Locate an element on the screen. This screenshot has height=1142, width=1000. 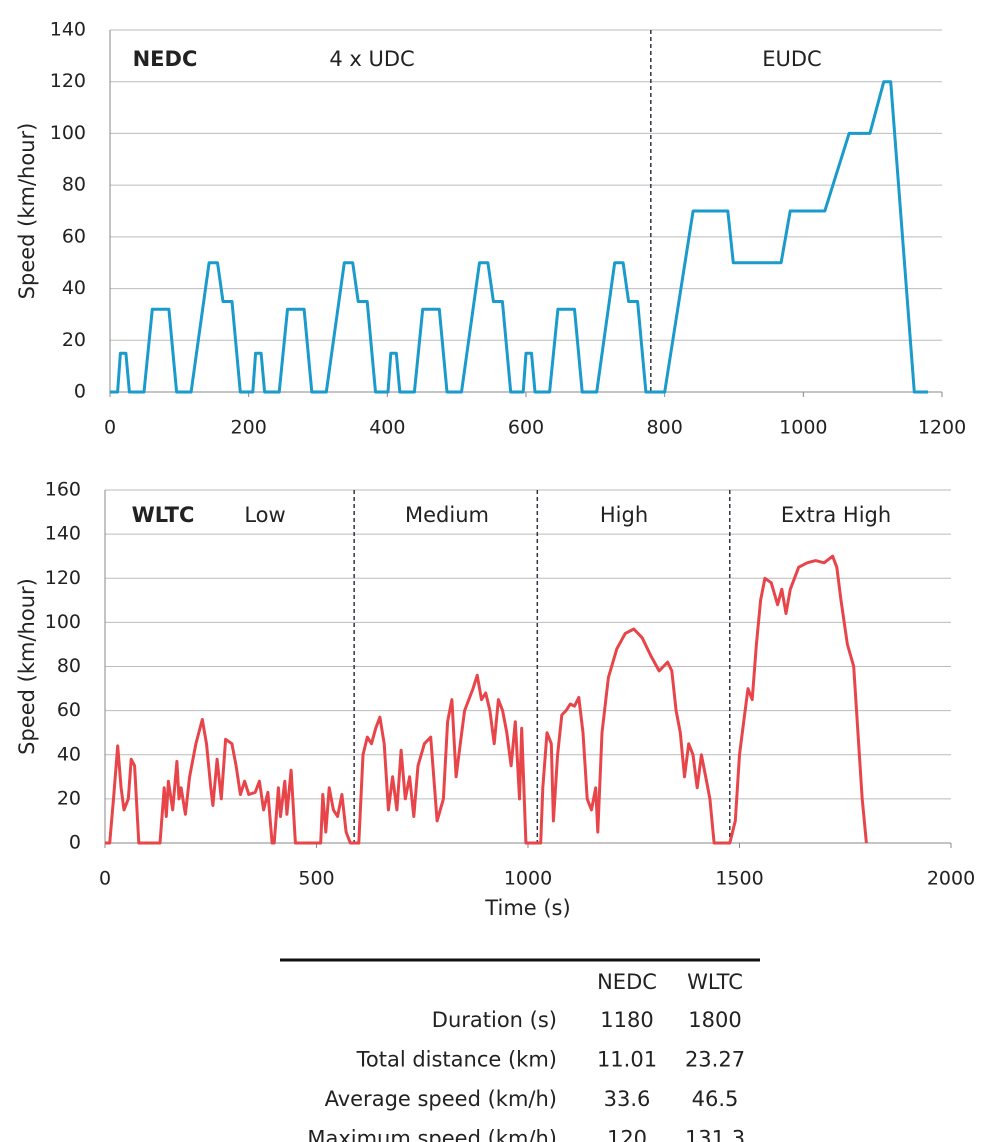
cell-value: 23.27 is located at coordinates (715, 1060).